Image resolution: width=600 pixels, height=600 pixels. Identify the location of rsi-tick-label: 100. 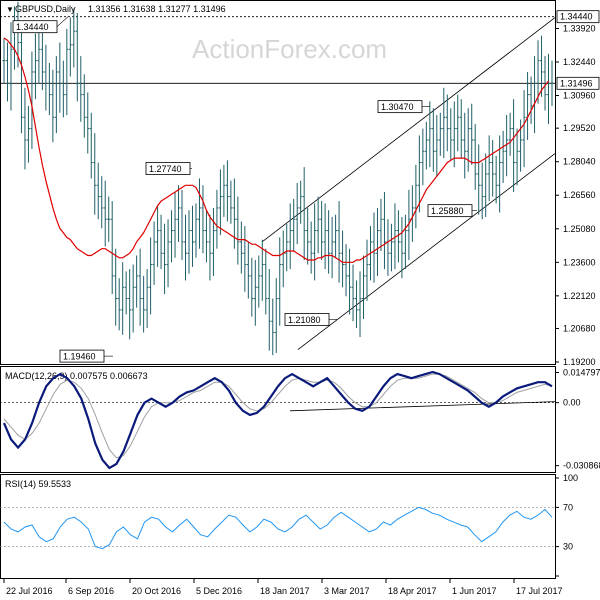
(570, 478).